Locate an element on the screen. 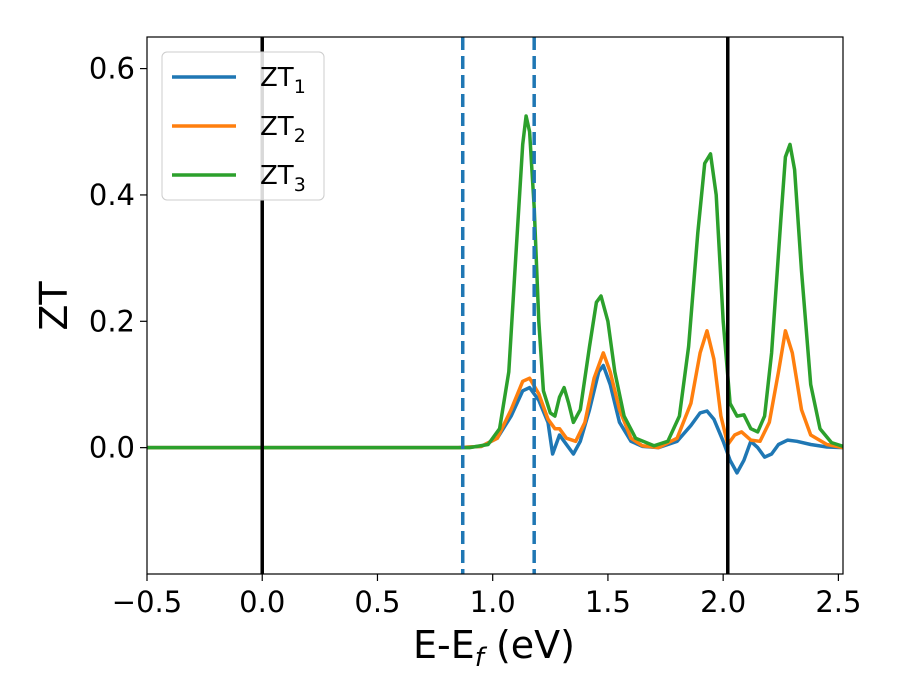 This screenshot has width=900, height=700. x-tick-label: 2.0 is located at coordinates (723, 602).